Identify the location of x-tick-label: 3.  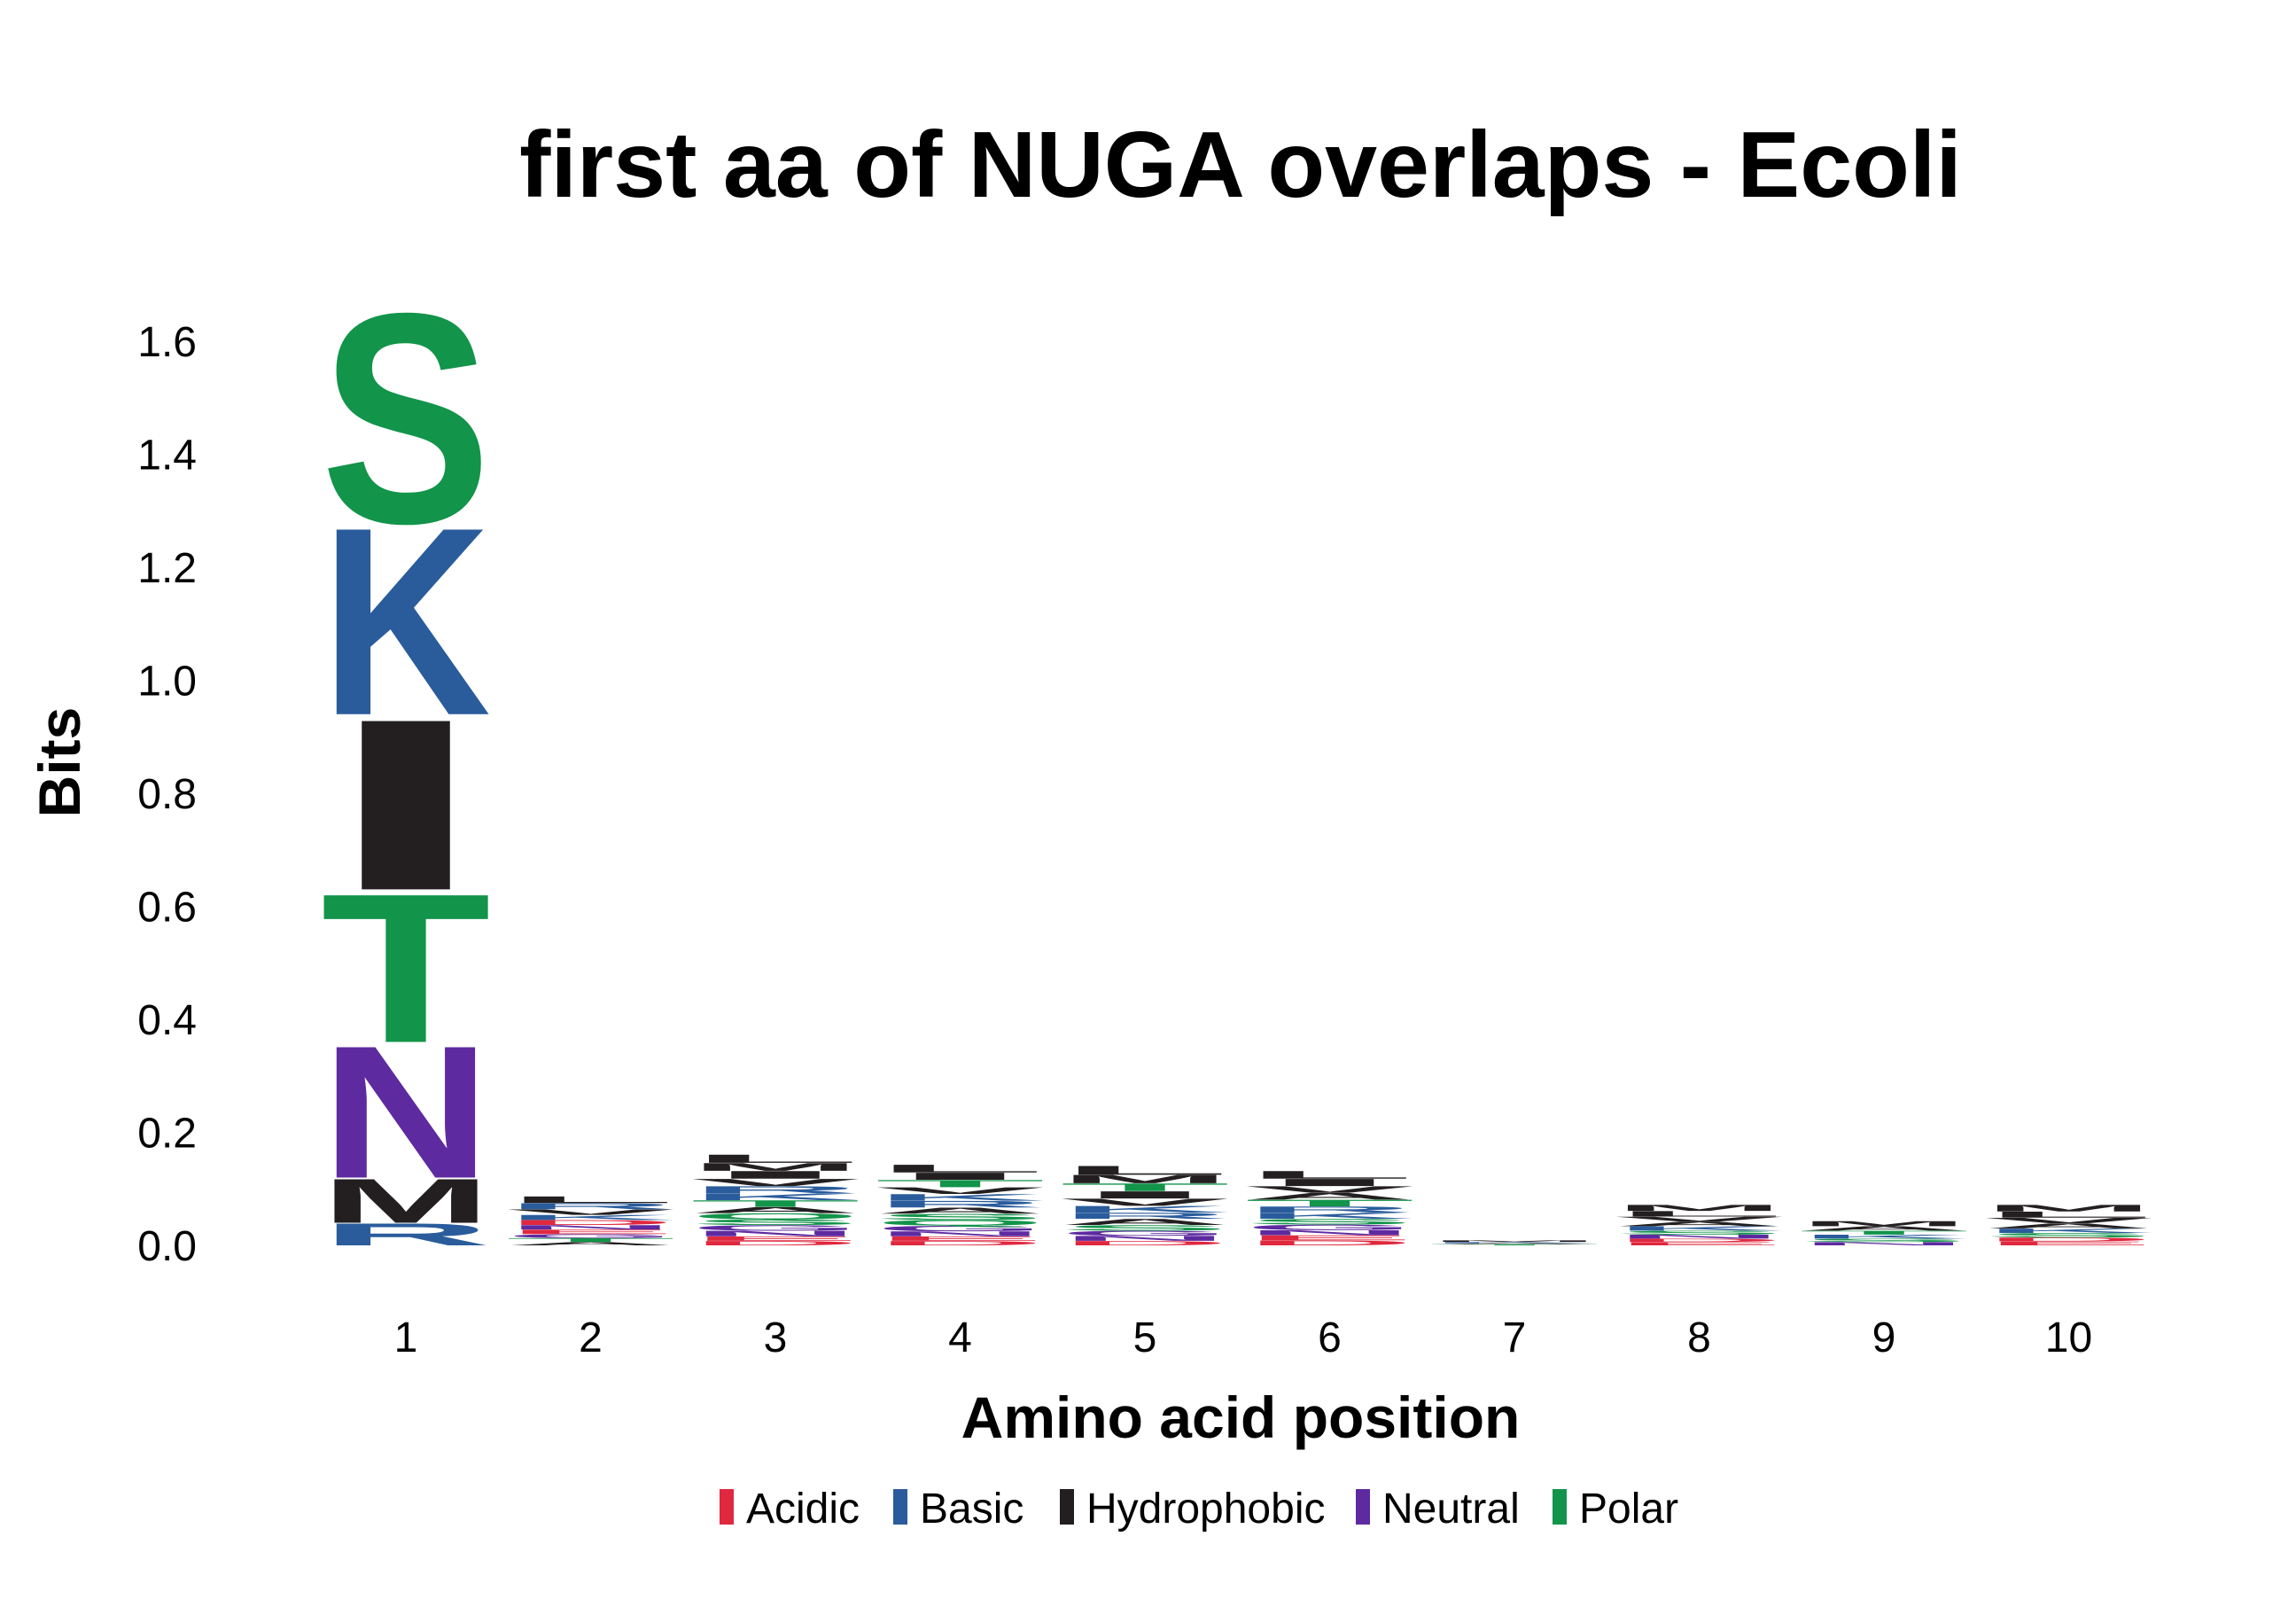
(776, 1337).